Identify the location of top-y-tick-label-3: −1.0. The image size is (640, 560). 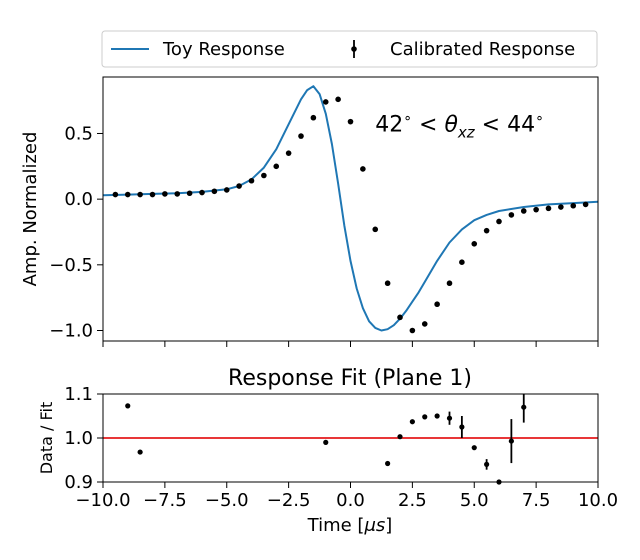
(71, 330).